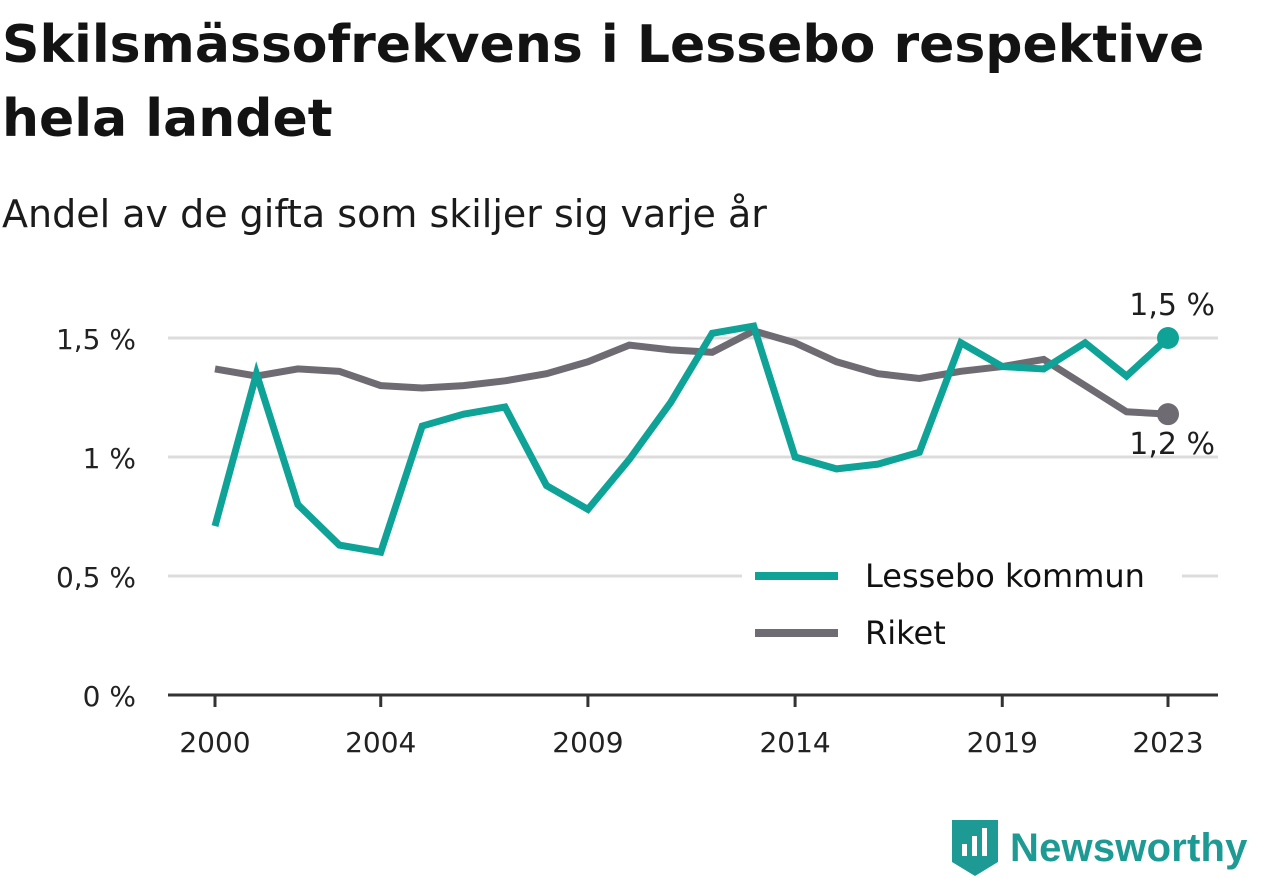  I want to click on newsworthy-logo: Newsworthy, so click(1099, 848).